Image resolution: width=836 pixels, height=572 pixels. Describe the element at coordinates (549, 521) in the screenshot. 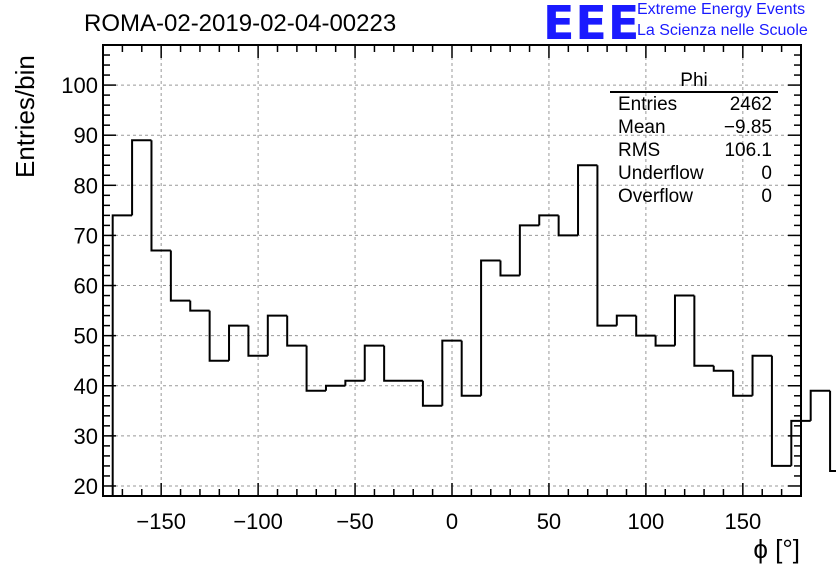

I see `x-tick-label: 50` at that location.